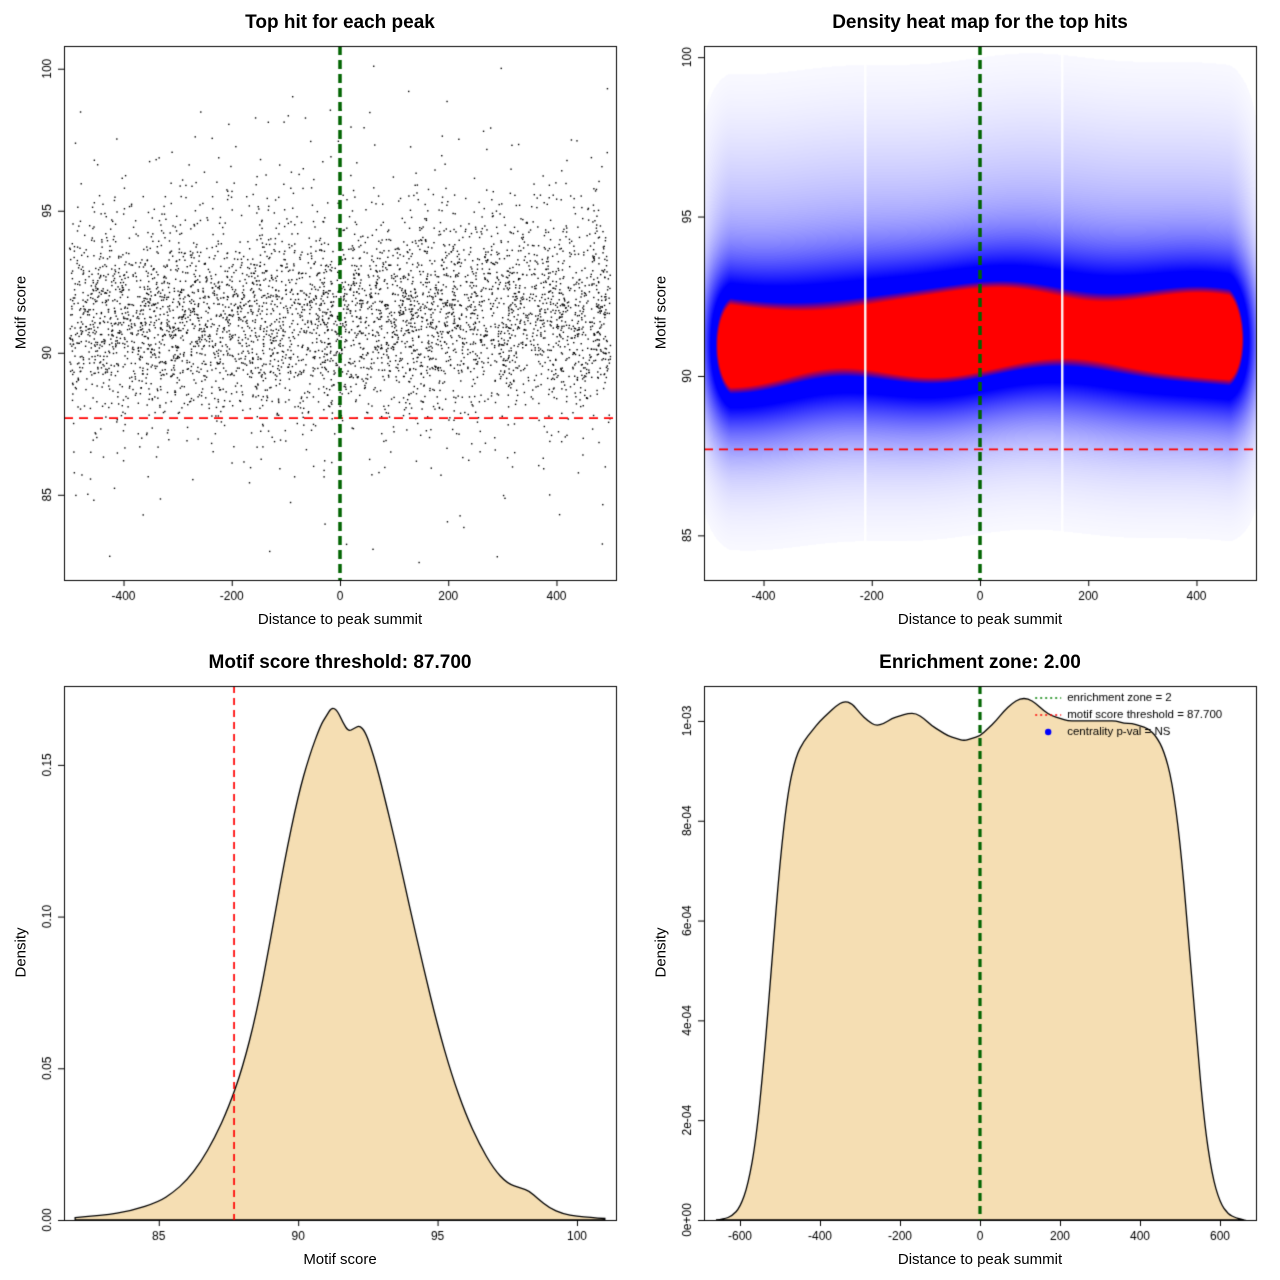 This screenshot has width=1280, height=1280. Describe the element at coordinates (340, 1259) in the screenshot. I see `x-axis-label: Motif score` at that location.